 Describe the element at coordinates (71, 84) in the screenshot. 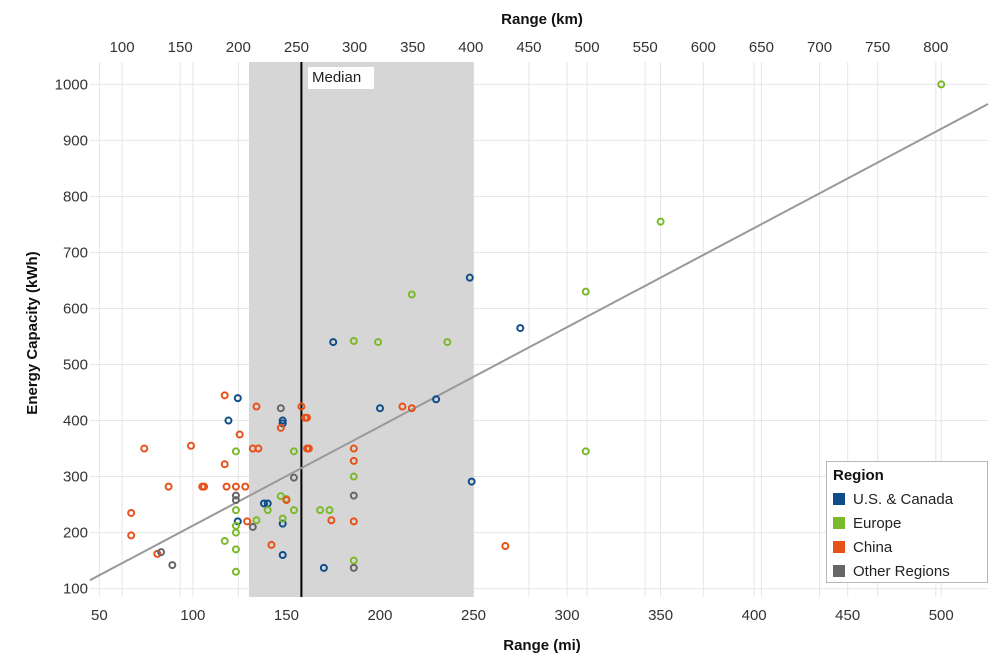

I see `y-tick-label: 1000` at that location.